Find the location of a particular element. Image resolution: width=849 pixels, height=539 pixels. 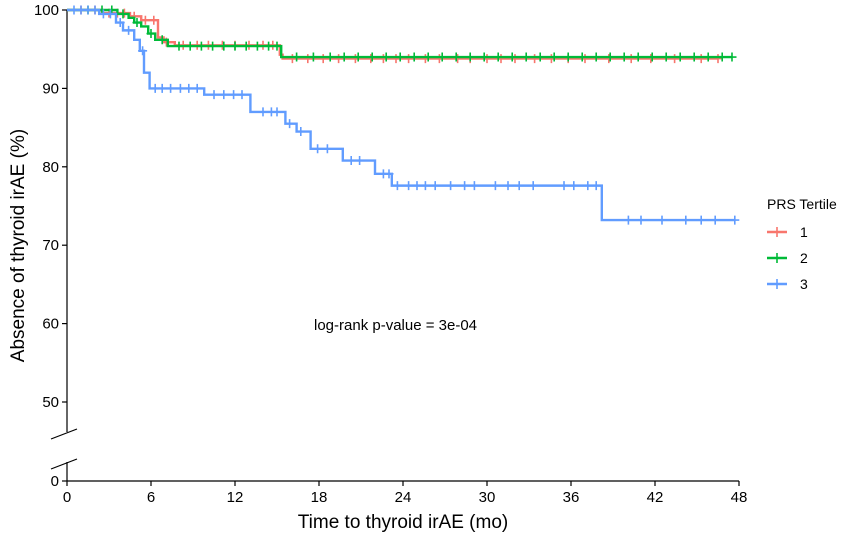

km-step-line is located at coordinates (399, 33).